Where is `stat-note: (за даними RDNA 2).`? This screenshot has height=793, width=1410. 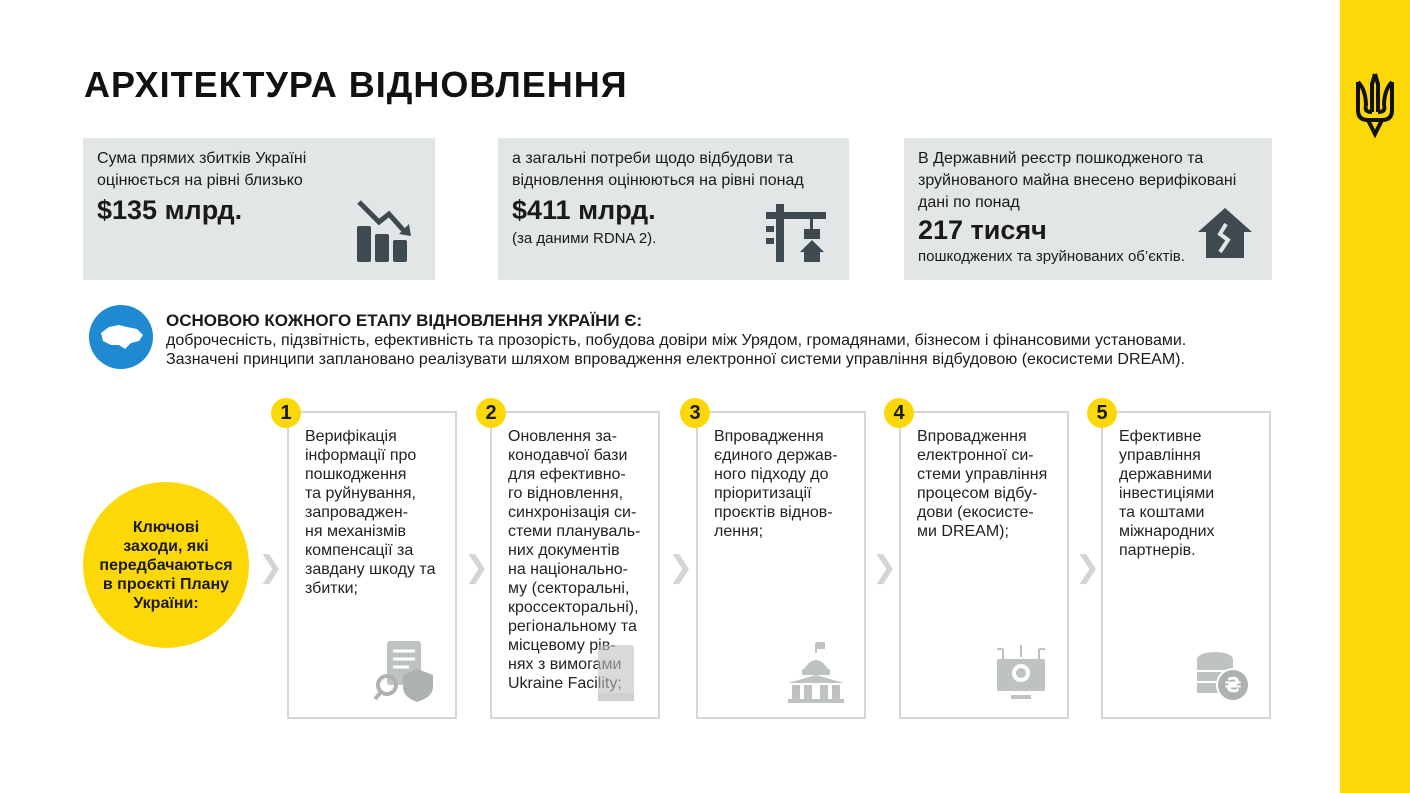 stat-note: (за даними RDNA 2). is located at coordinates (584, 238).